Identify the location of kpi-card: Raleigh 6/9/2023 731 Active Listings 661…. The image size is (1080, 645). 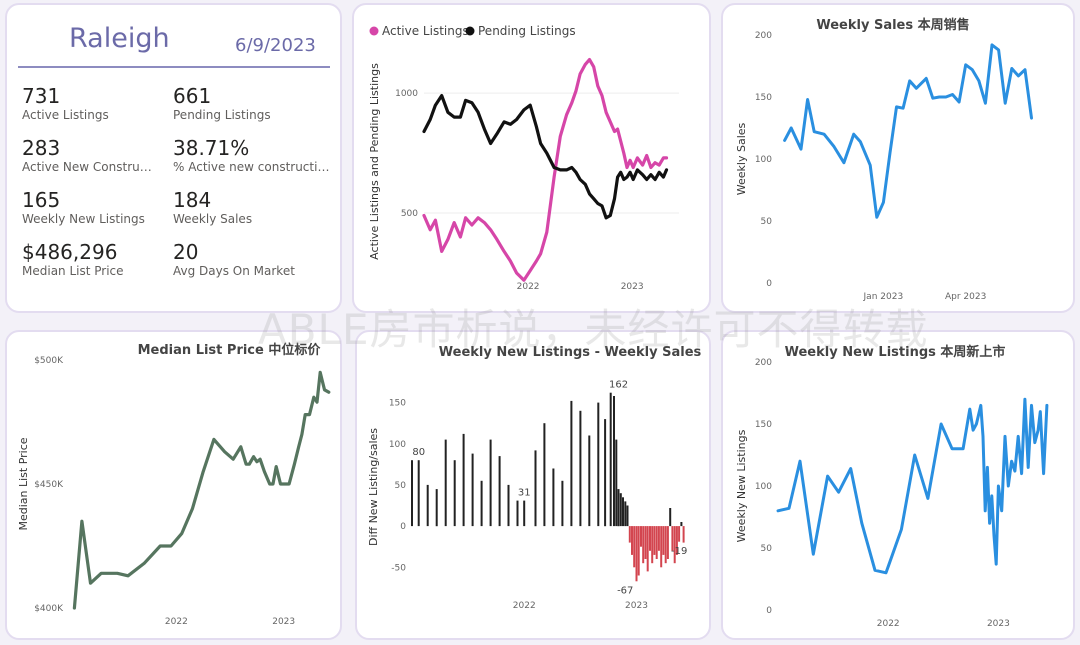
(173, 158).